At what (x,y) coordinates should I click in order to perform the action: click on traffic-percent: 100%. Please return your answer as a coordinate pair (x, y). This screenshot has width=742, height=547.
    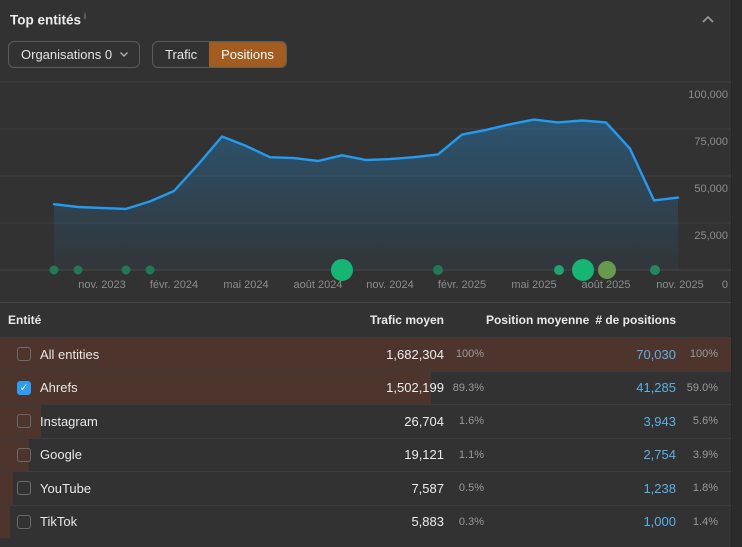
    Looking at the image, I should click on (469, 354).